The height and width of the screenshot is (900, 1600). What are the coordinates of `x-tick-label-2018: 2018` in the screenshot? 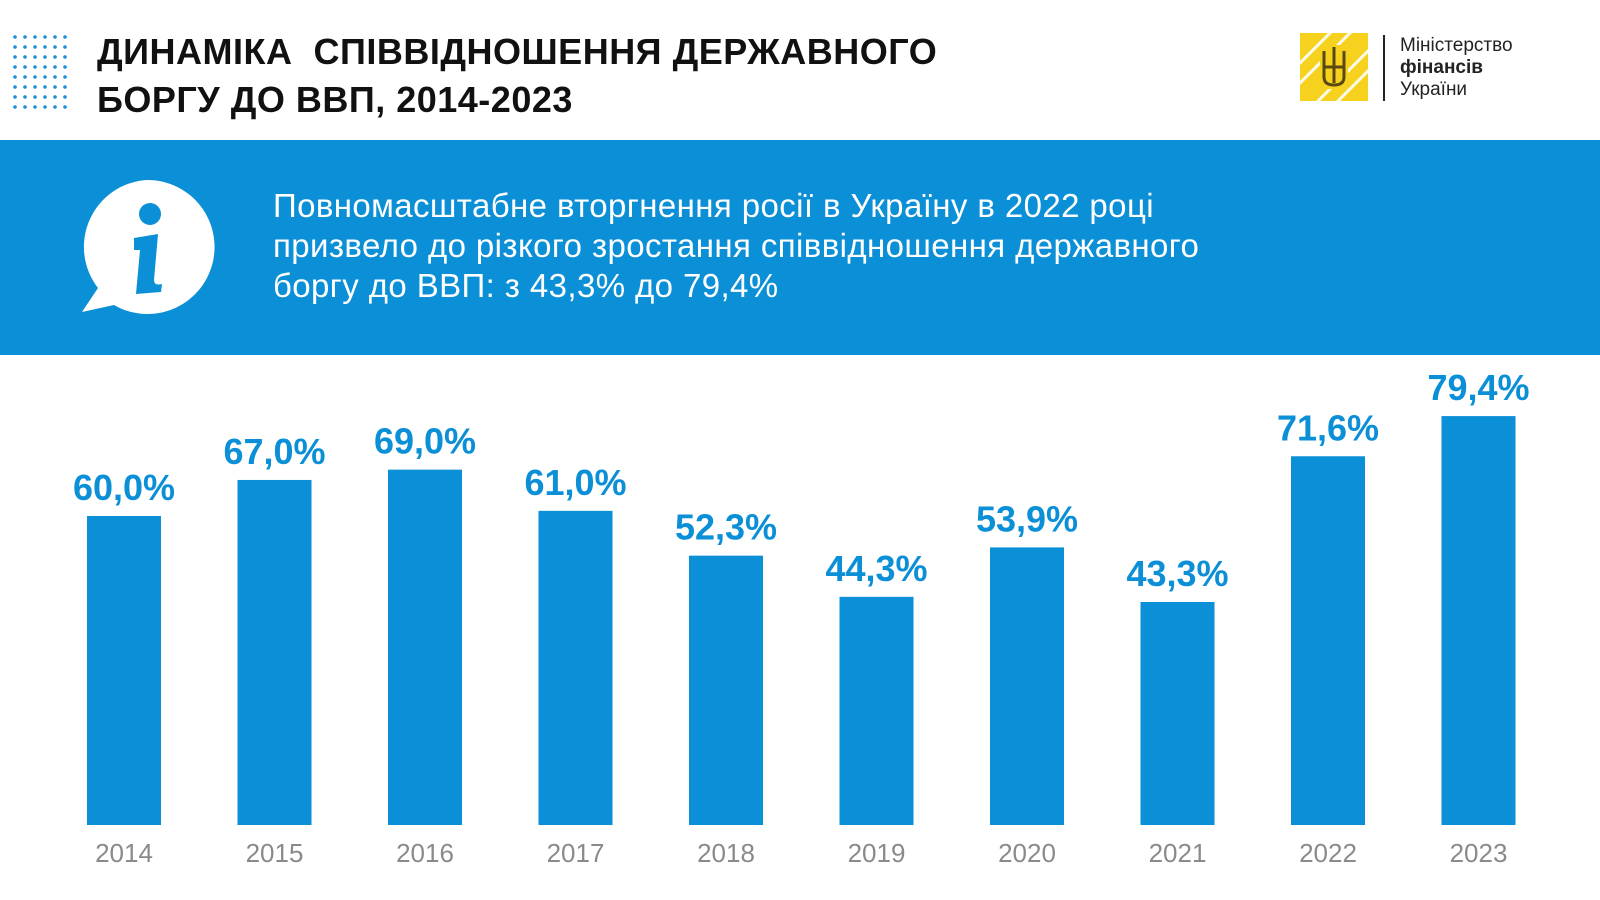 It's located at (726, 853).